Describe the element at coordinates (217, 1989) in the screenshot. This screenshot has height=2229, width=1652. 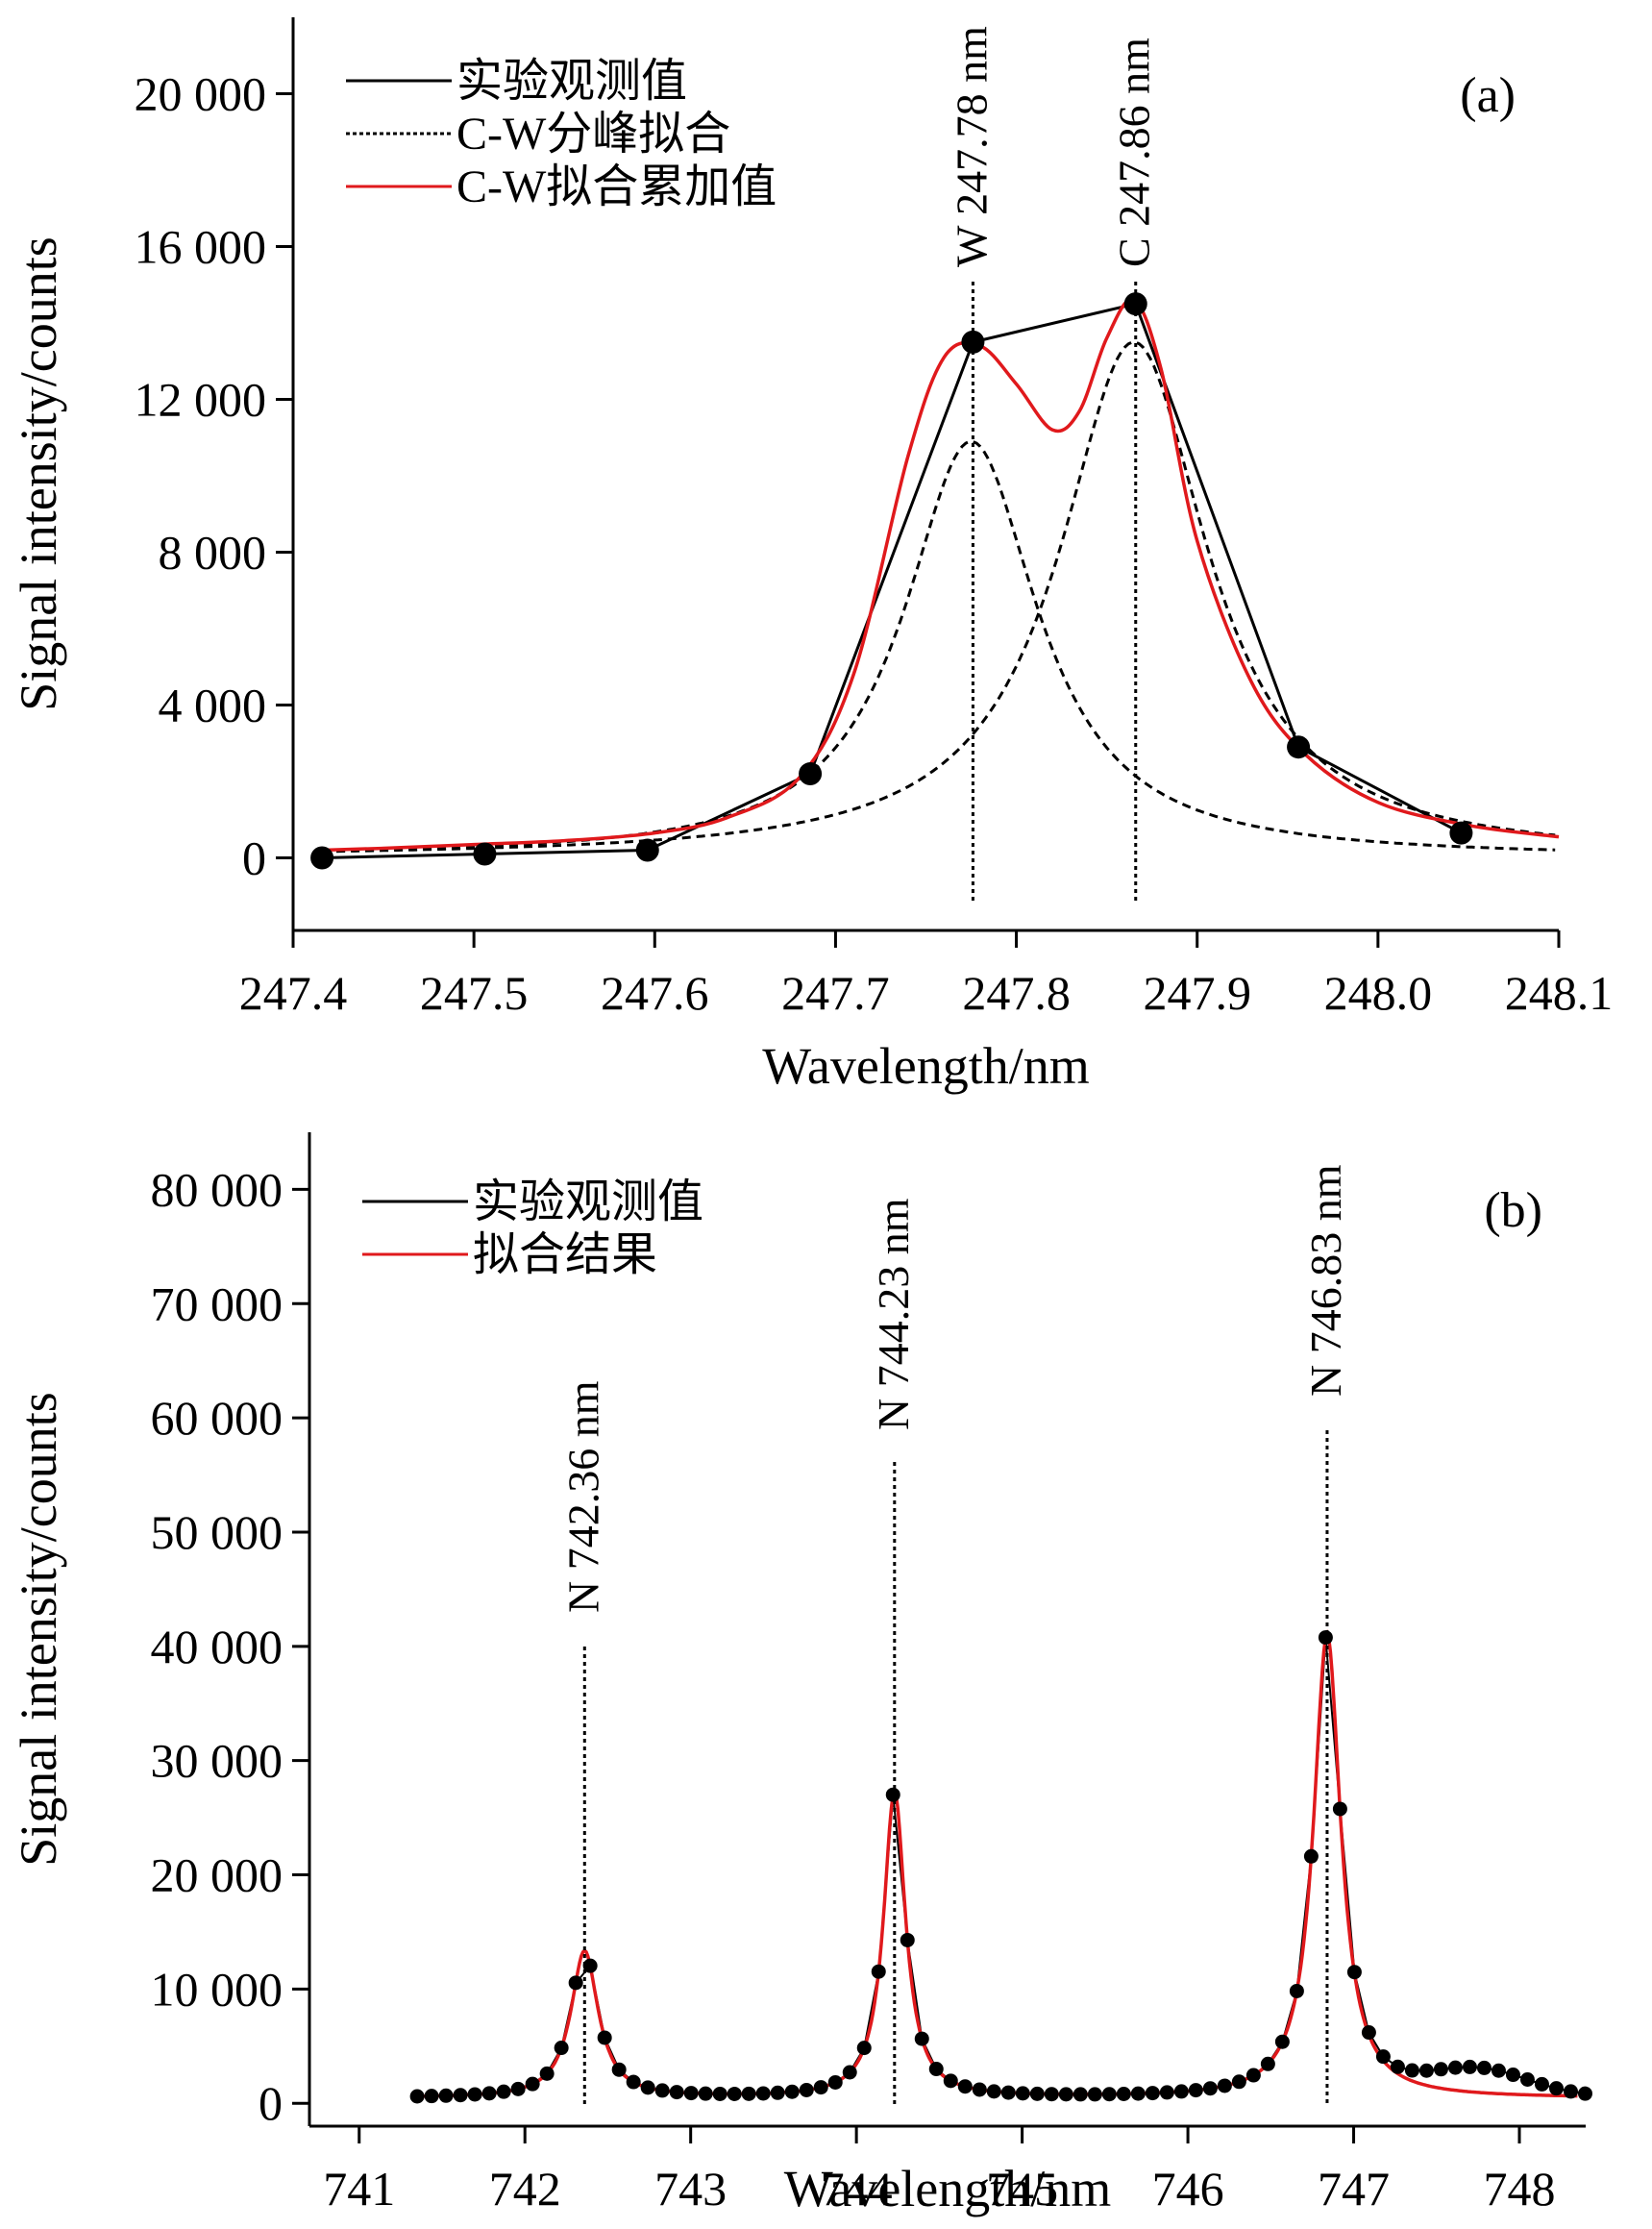
I see `y-tick-label: 10 000` at that location.